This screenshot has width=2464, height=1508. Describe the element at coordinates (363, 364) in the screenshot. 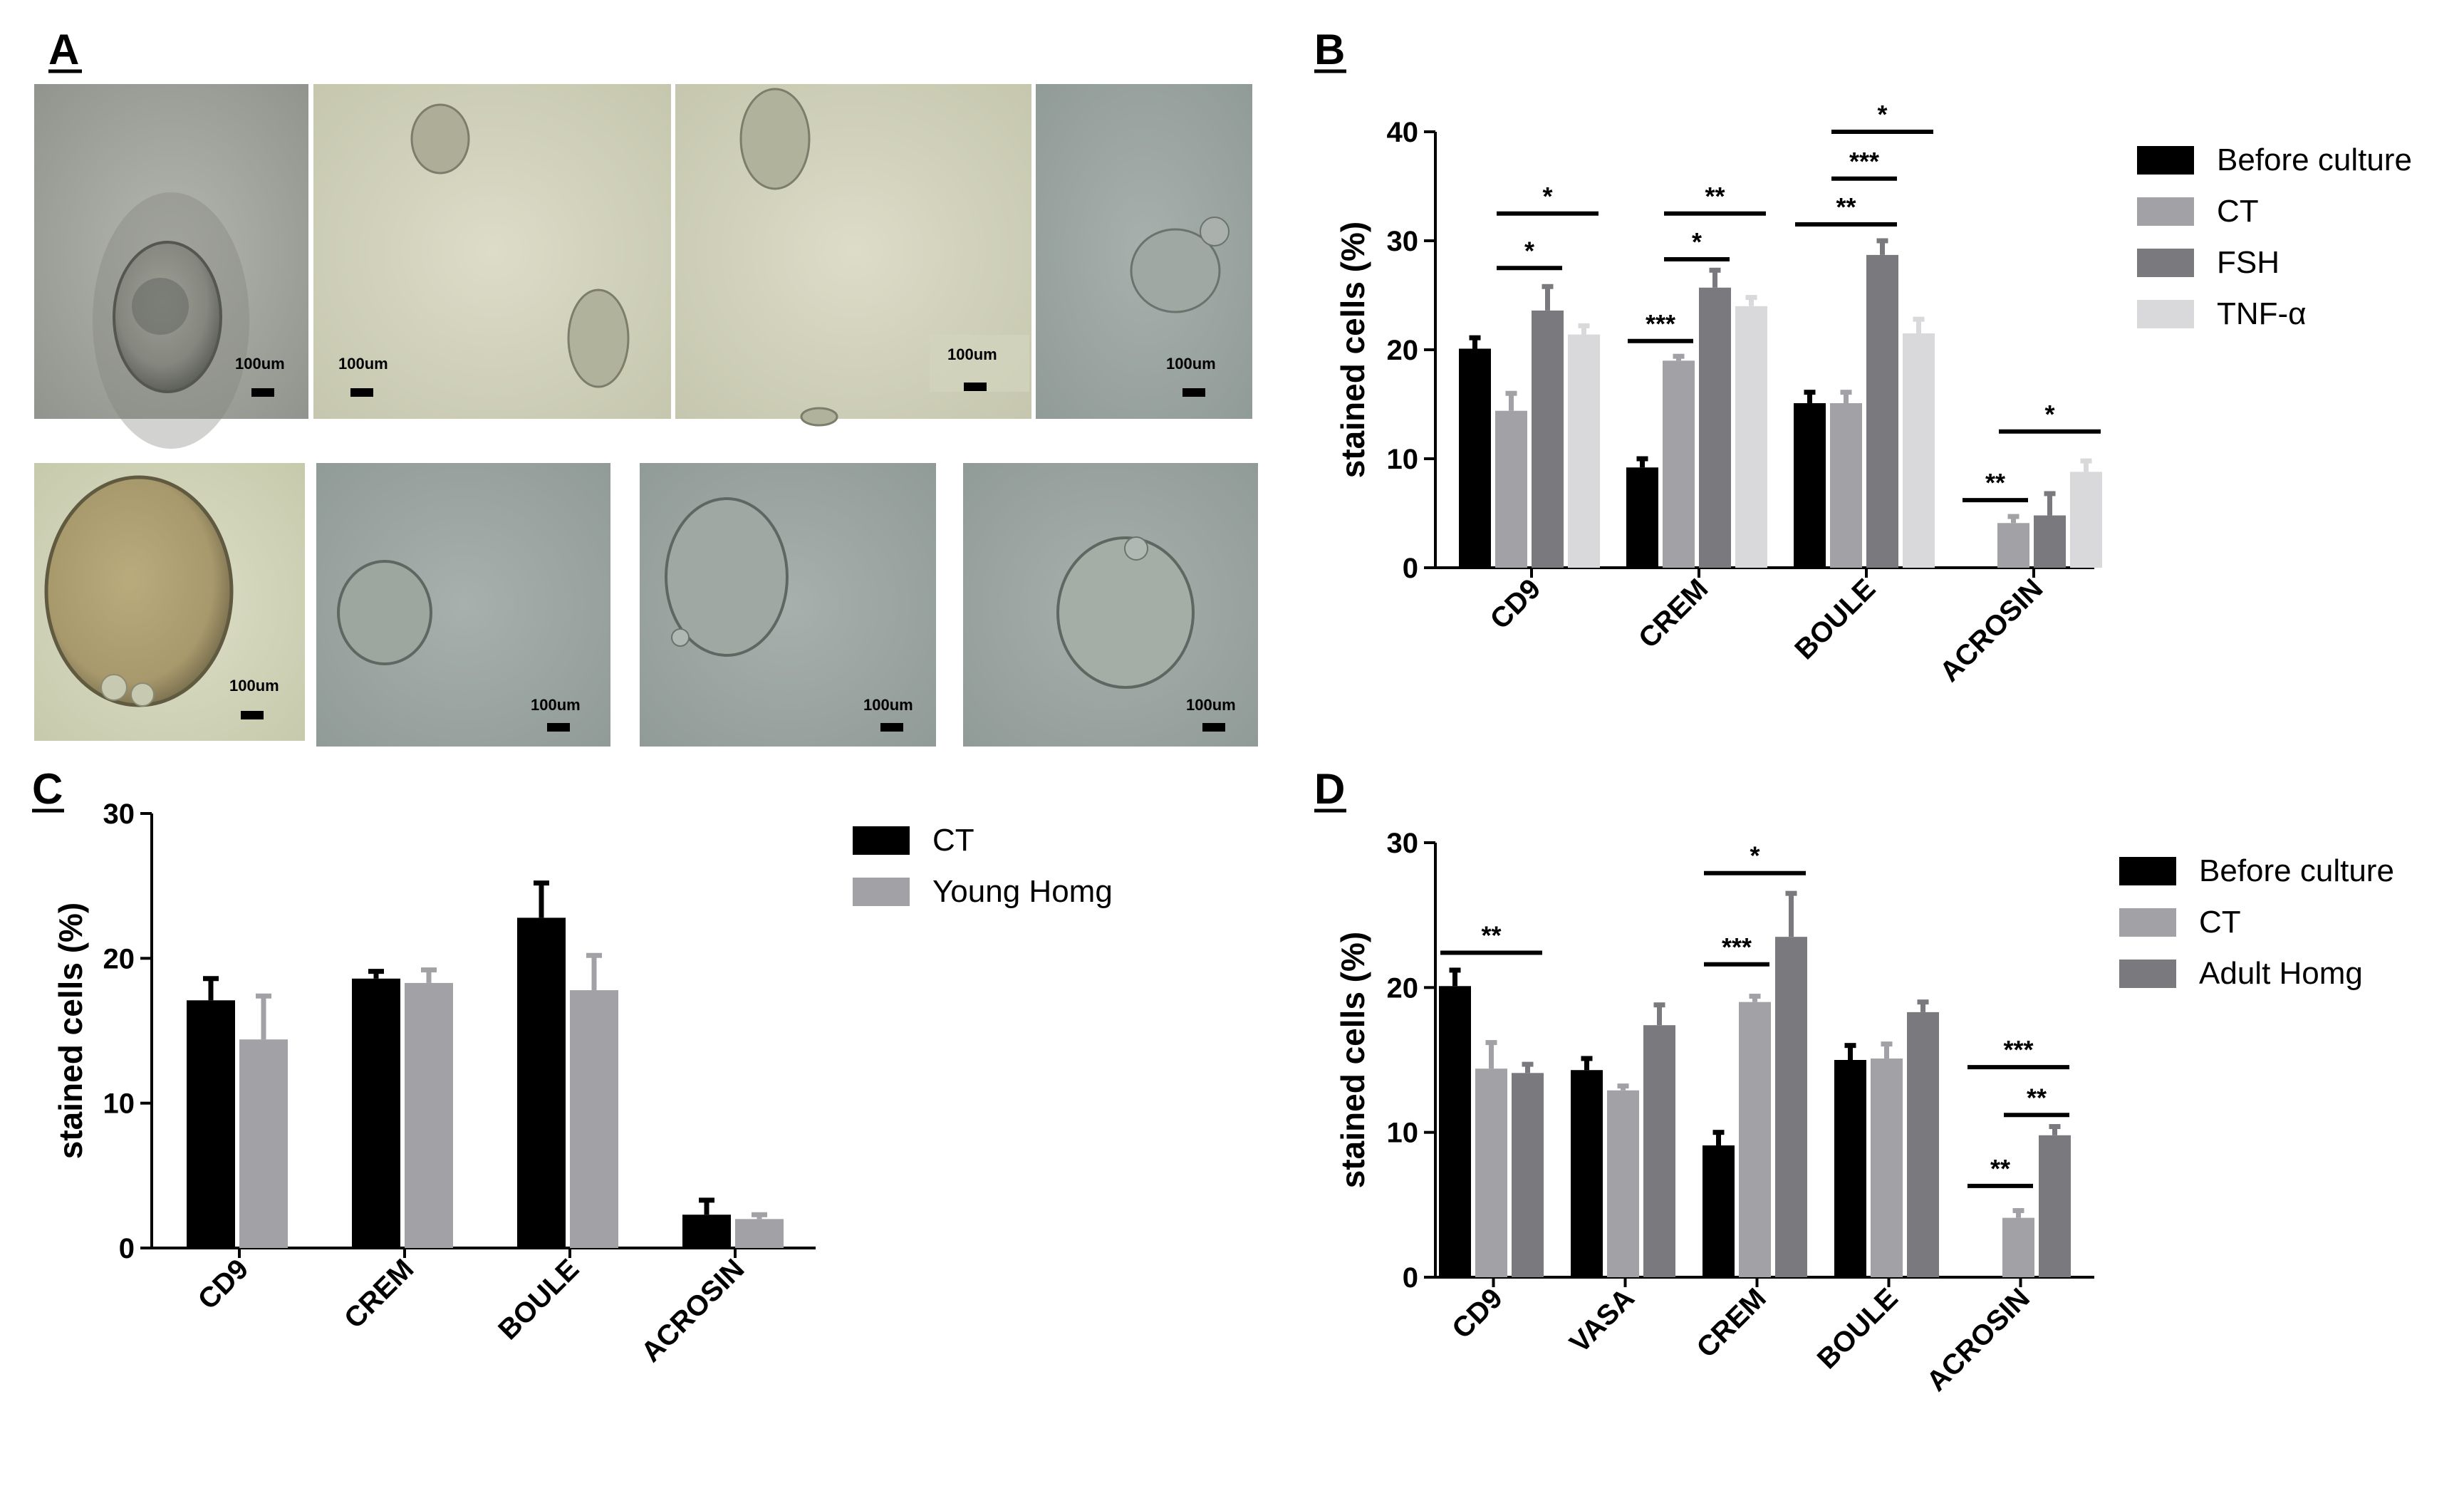

I see `scale-label-2: 100um` at that location.